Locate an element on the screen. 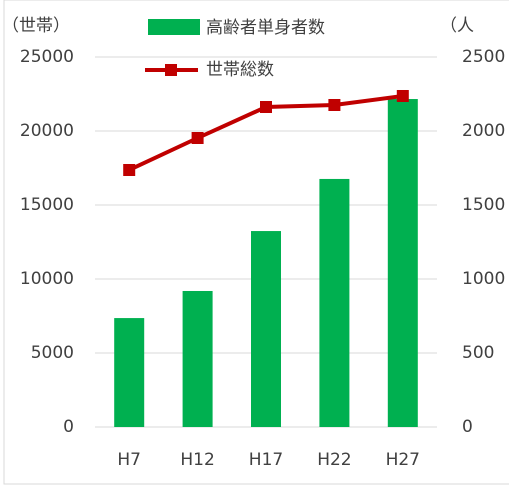  y-tick-label: 5000 is located at coordinates (52, 353).